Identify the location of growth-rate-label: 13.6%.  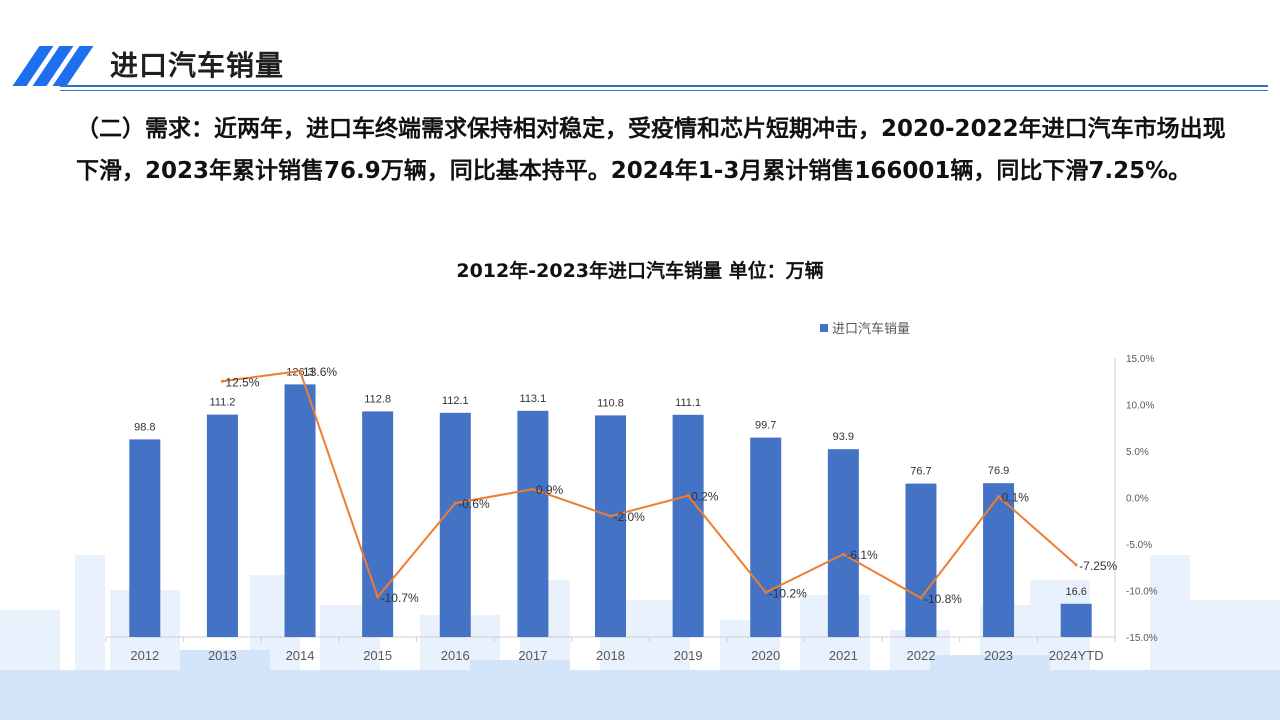
(320, 372).